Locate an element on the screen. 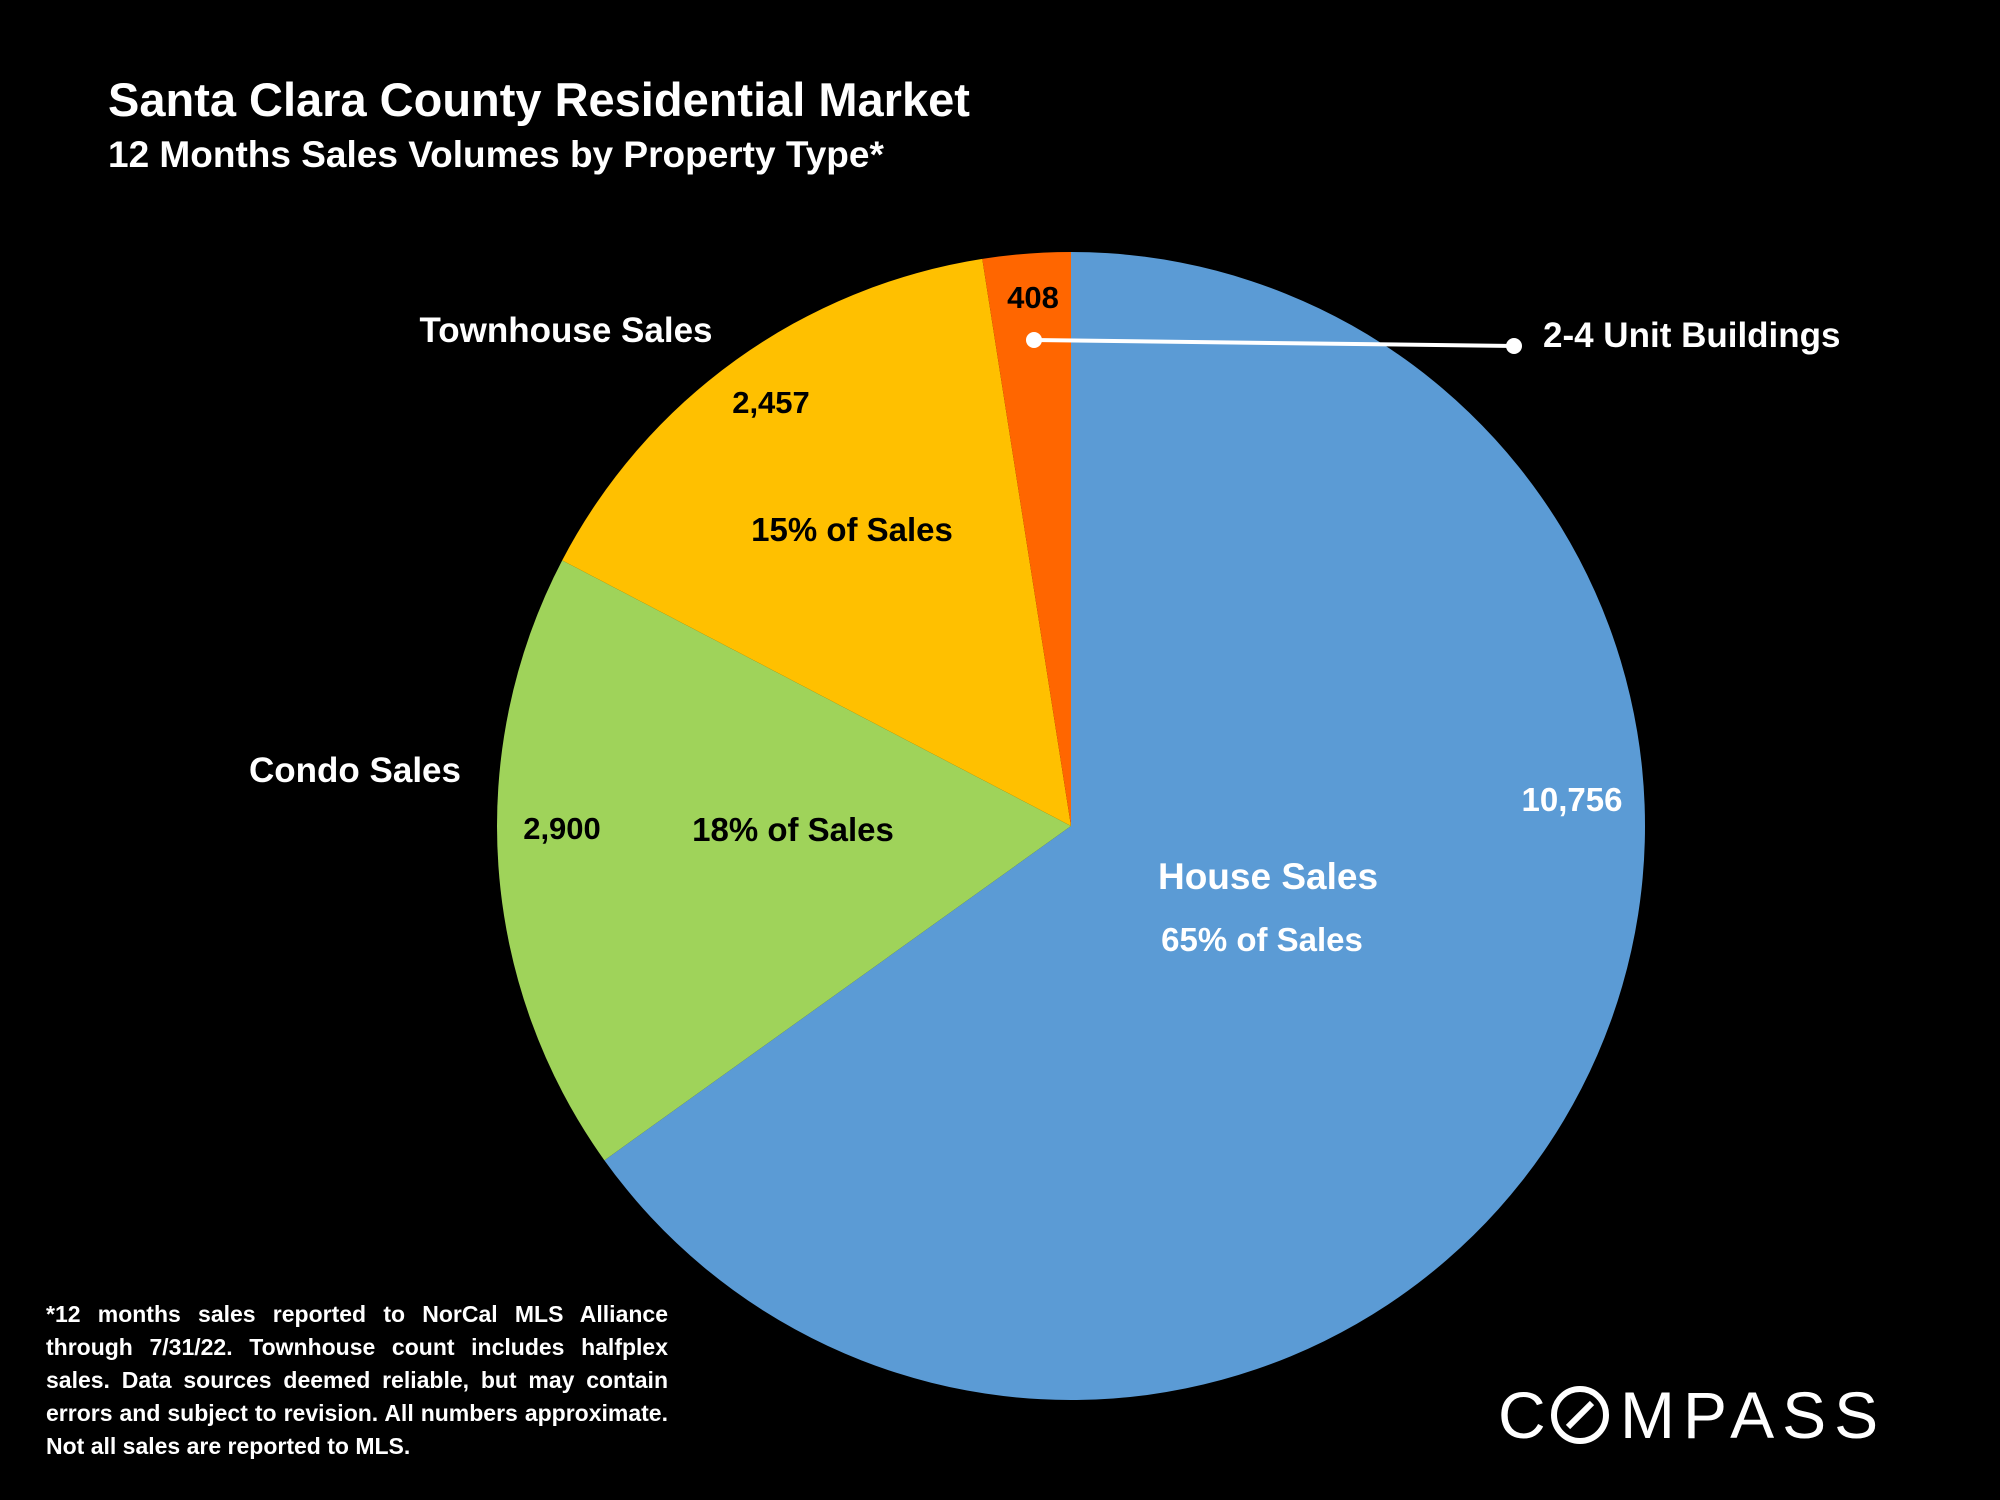 This screenshot has width=2000, height=1500. compass-logo: C MPASS is located at coordinates (1748, 1415).